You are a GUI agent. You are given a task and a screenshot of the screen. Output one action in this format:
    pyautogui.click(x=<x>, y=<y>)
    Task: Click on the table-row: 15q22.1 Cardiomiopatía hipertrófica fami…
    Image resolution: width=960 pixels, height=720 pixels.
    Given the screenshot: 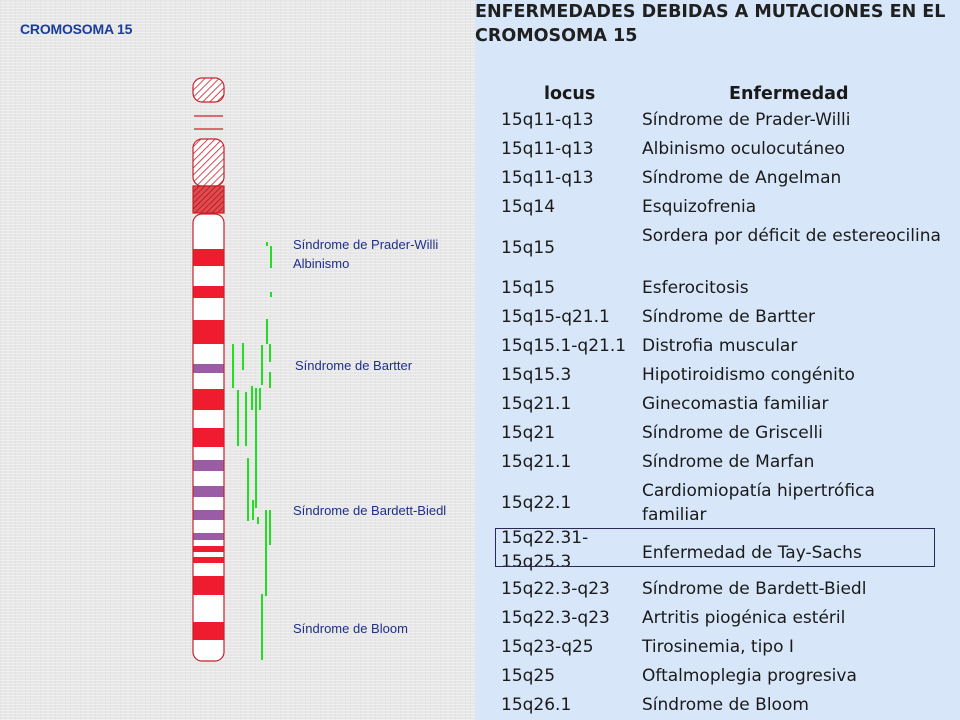 What is the action you would take?
    pyautogui.click(x=717, y=505)
    